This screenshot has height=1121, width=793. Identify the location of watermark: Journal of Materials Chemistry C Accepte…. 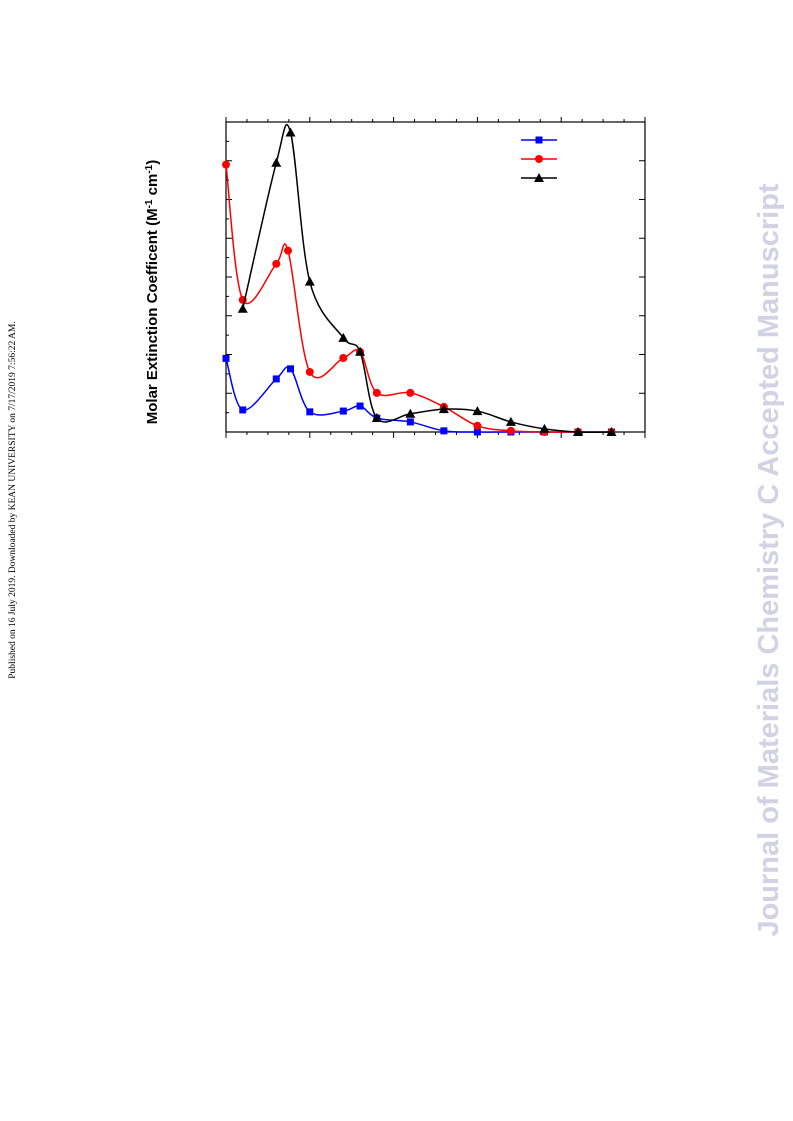
(769, 559).